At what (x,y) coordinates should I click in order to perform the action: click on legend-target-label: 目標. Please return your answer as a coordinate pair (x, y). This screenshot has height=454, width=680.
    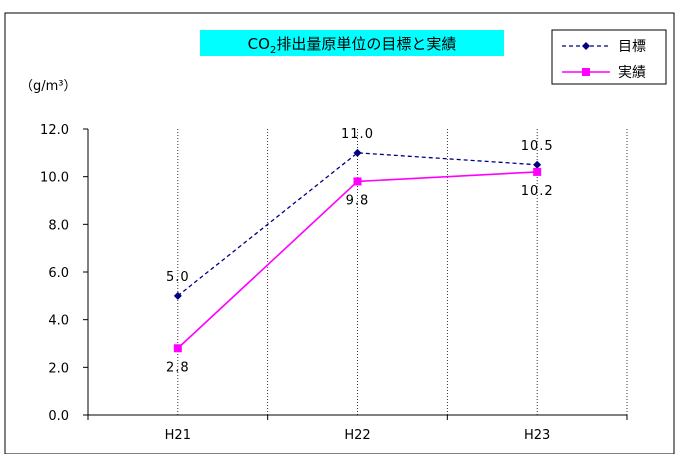
    Looking at the image, I should click on (632, 47).